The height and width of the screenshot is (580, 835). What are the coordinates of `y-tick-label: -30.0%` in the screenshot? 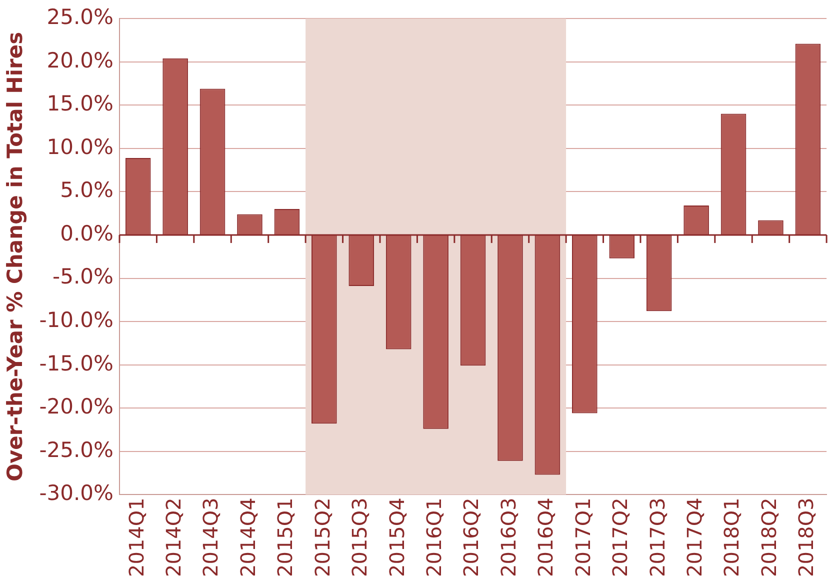 It's located at (76, 493).